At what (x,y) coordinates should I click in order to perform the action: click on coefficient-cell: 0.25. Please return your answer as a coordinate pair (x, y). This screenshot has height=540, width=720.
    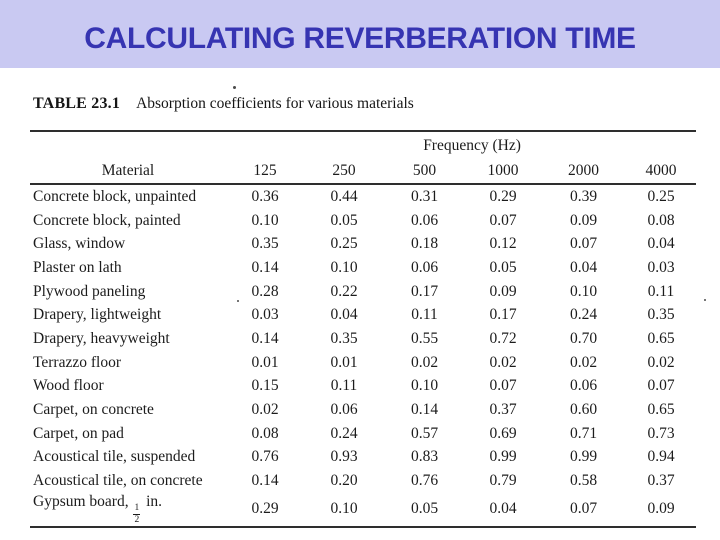
    Looking at the image, I should click on (661, 196).